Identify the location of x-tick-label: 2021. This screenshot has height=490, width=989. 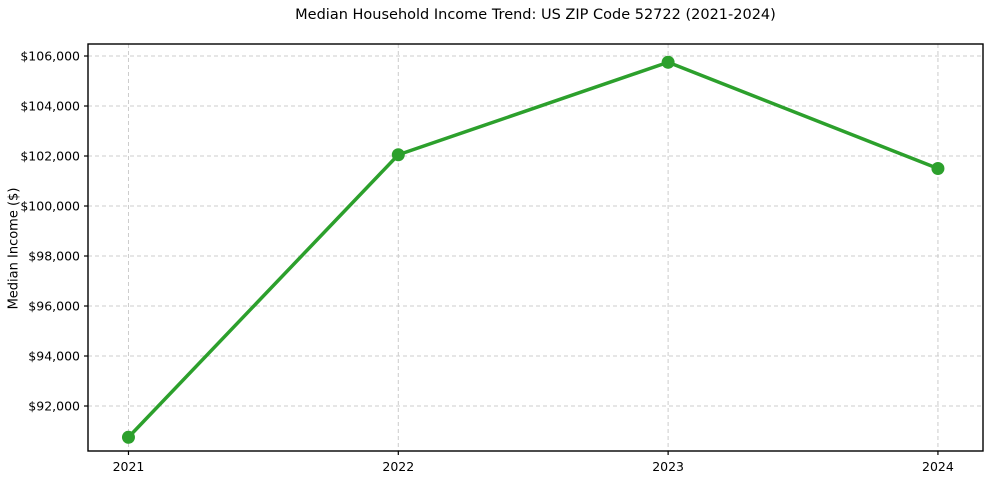
(129, 466).